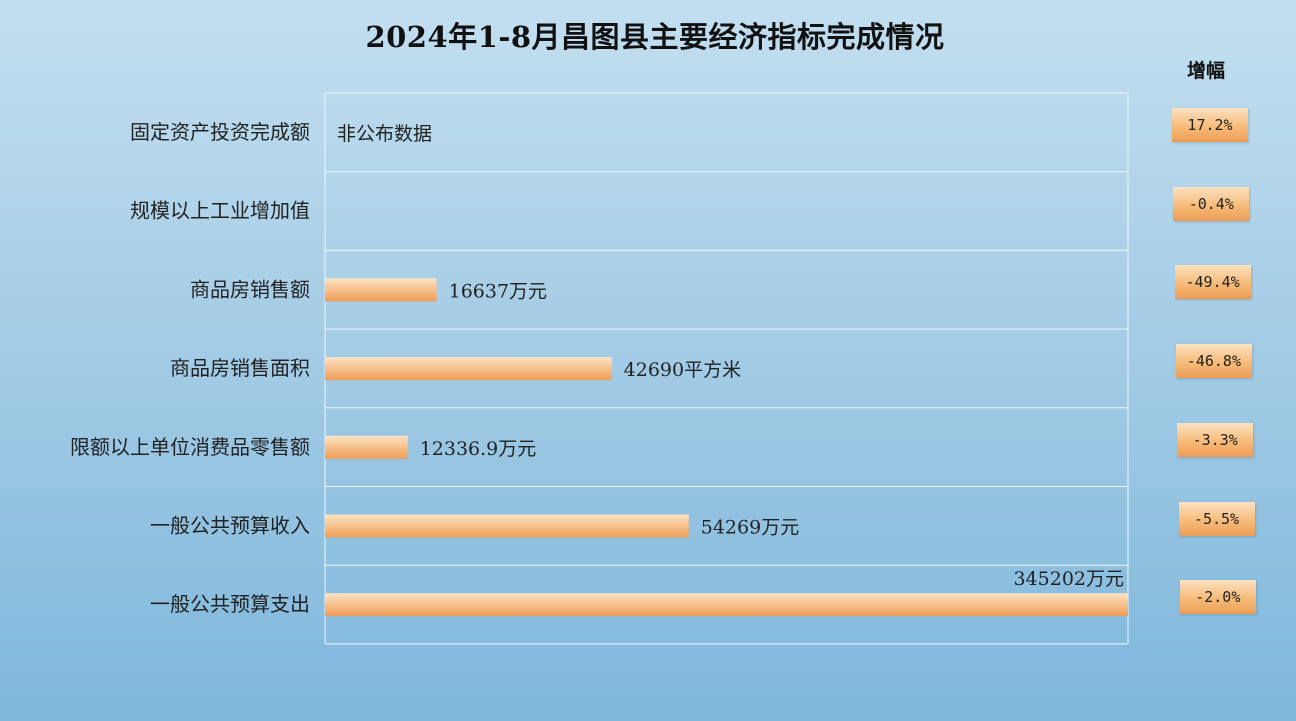 Image resolution: width=1296 pixels, height=721 pixels. I want to click on value-label: 非公布数据, so click(384, 134).